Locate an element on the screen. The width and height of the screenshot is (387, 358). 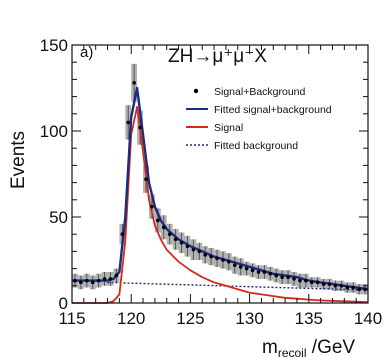
x-axis-label-subscript: recoil is located at coordinates (292, 352).